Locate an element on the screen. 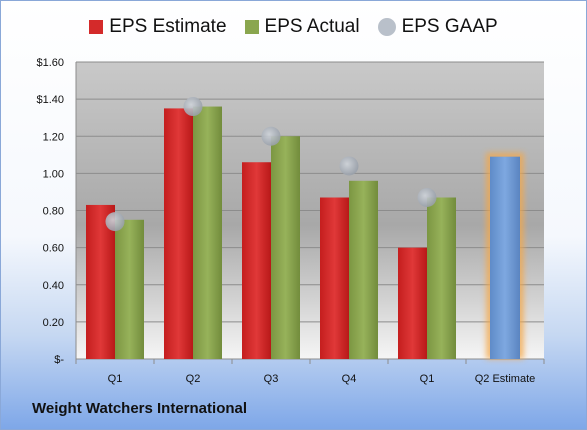  x-tick-label: Q3 is located at coordinates (271, 379).